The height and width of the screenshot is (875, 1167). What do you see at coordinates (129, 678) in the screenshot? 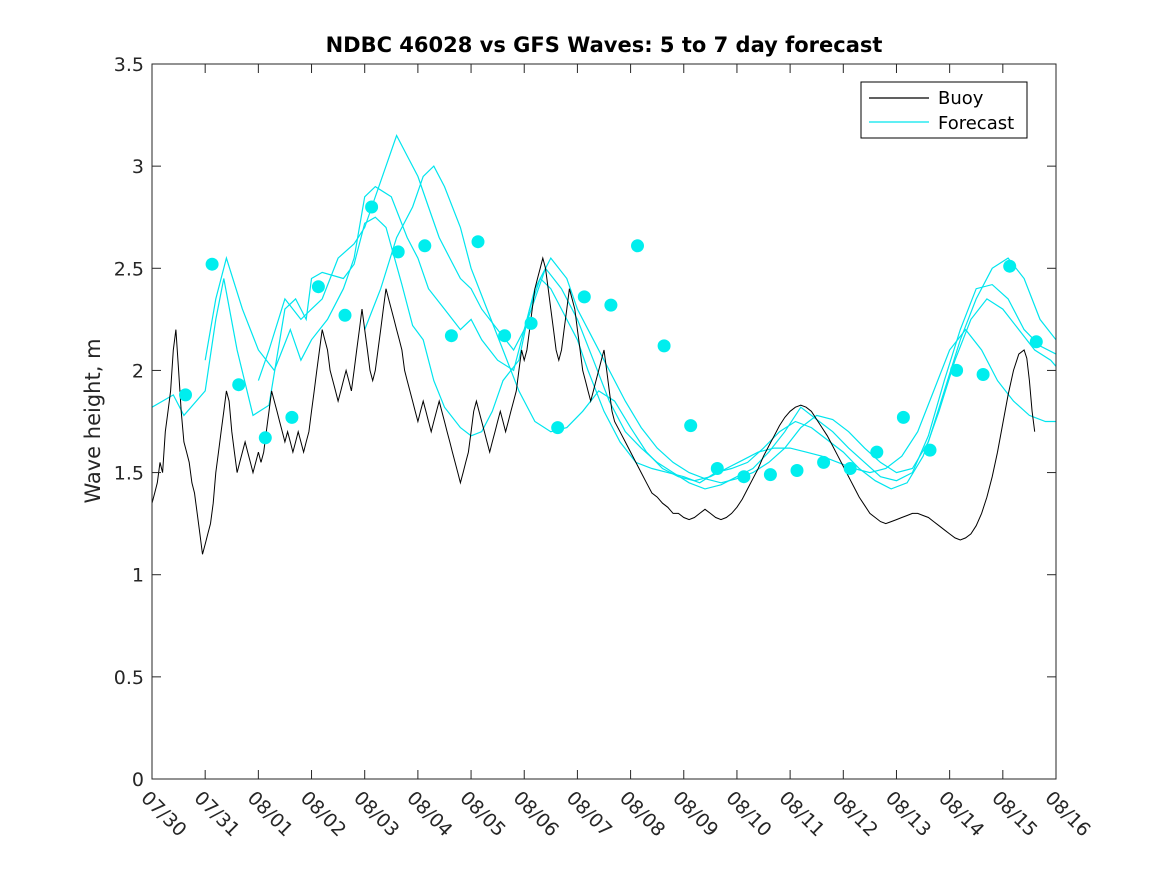
I see `y-tick-label: 0.5` at bounding box center [129, 678].